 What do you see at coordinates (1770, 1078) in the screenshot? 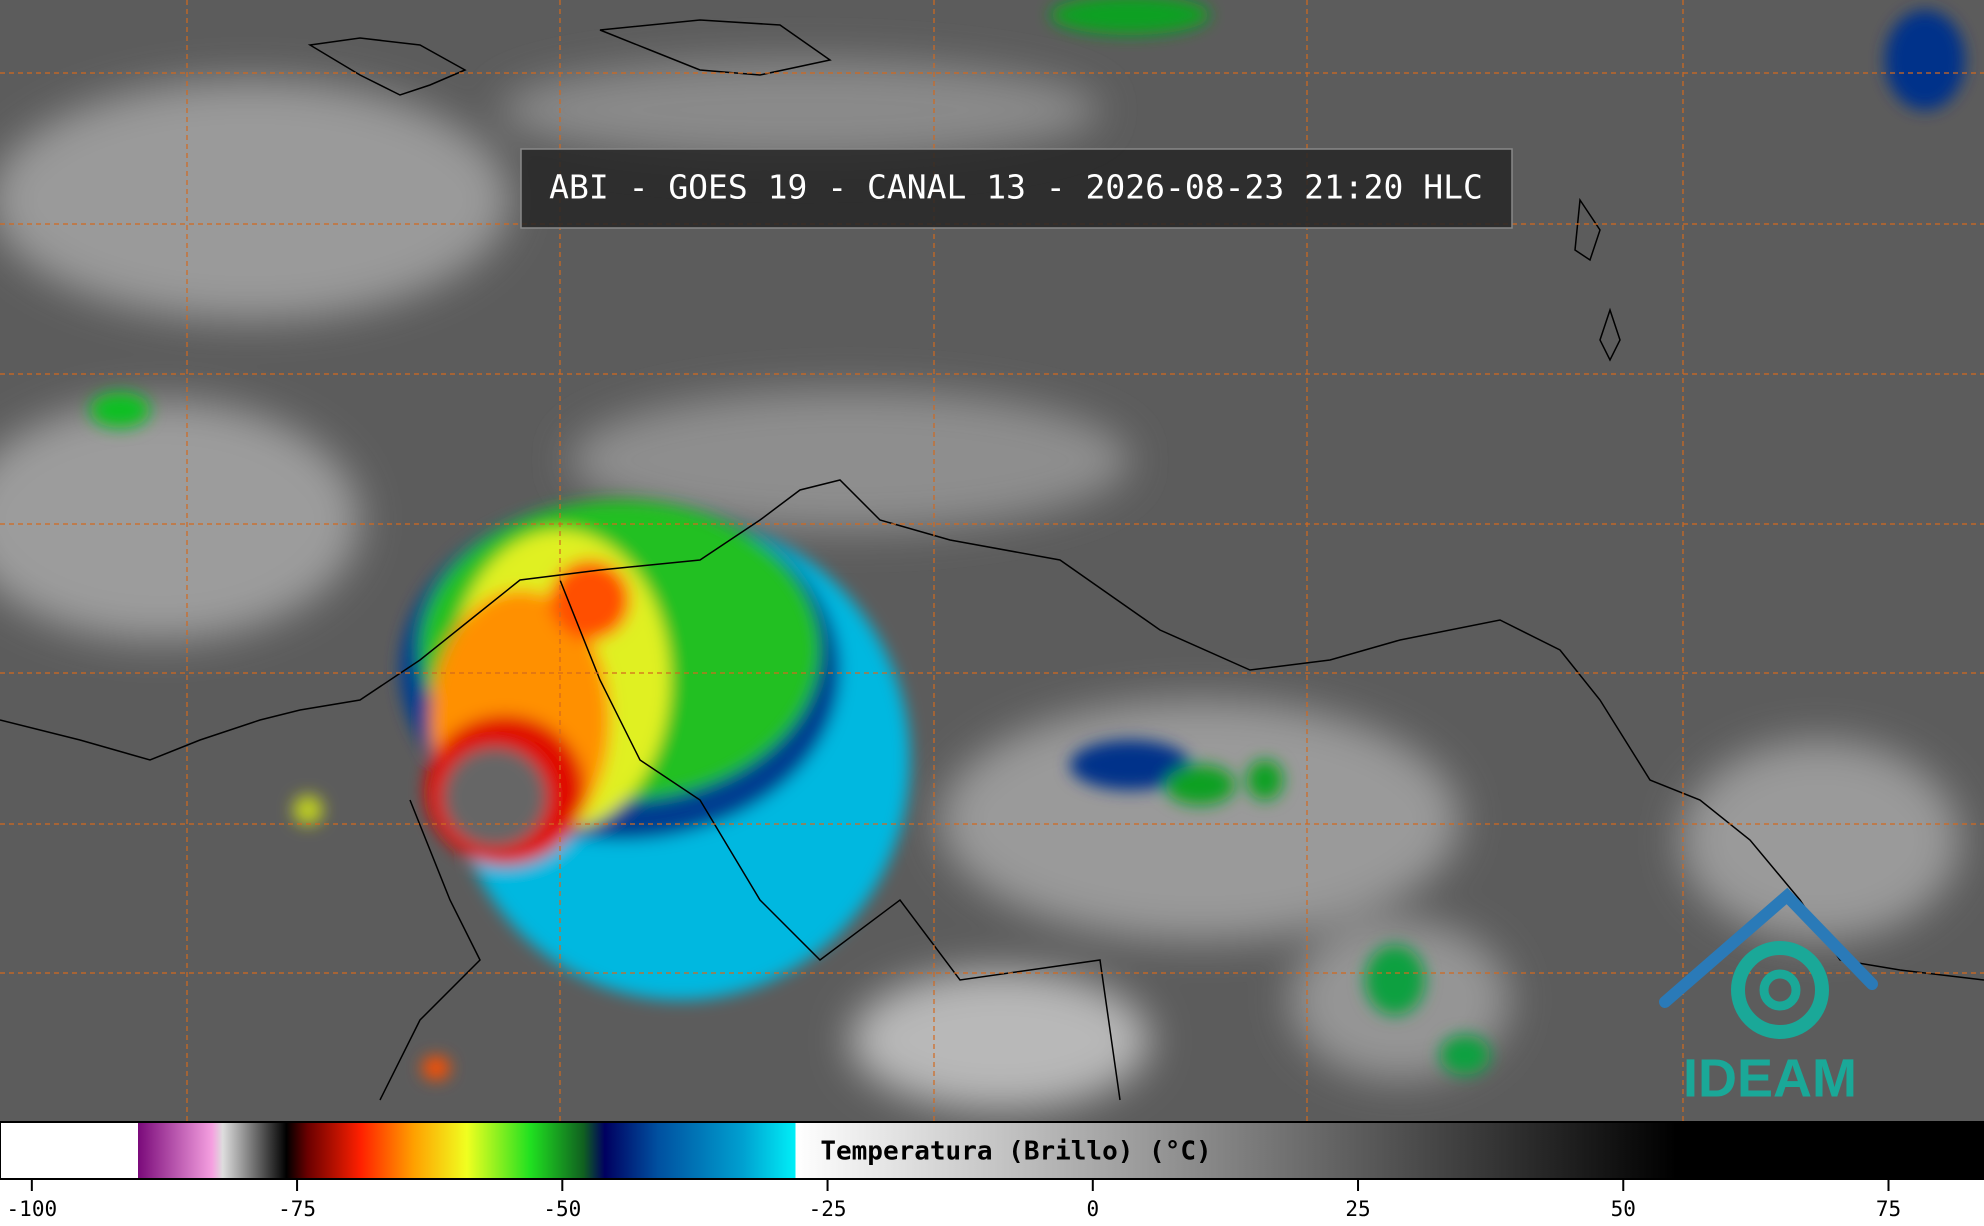
I see `logo-text: IDEAM` at bounding box center [1770, 1078].